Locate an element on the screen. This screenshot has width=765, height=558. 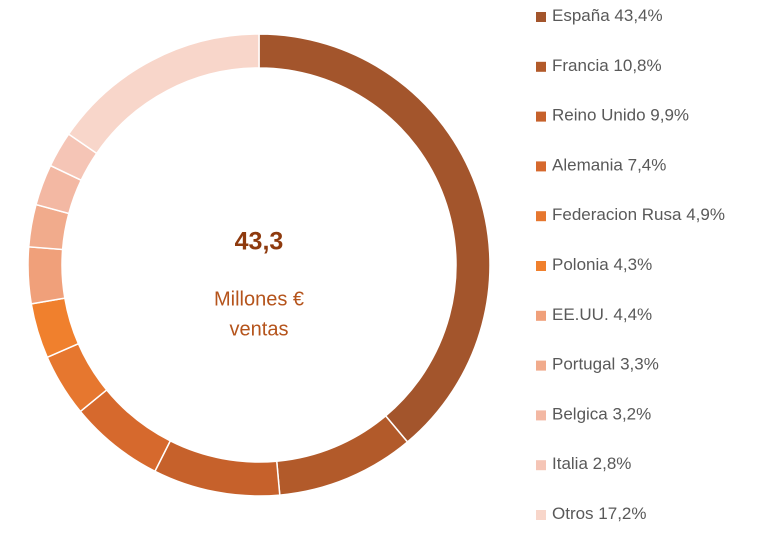
legend-value: 7,4% is located at coordinates (647, 165).